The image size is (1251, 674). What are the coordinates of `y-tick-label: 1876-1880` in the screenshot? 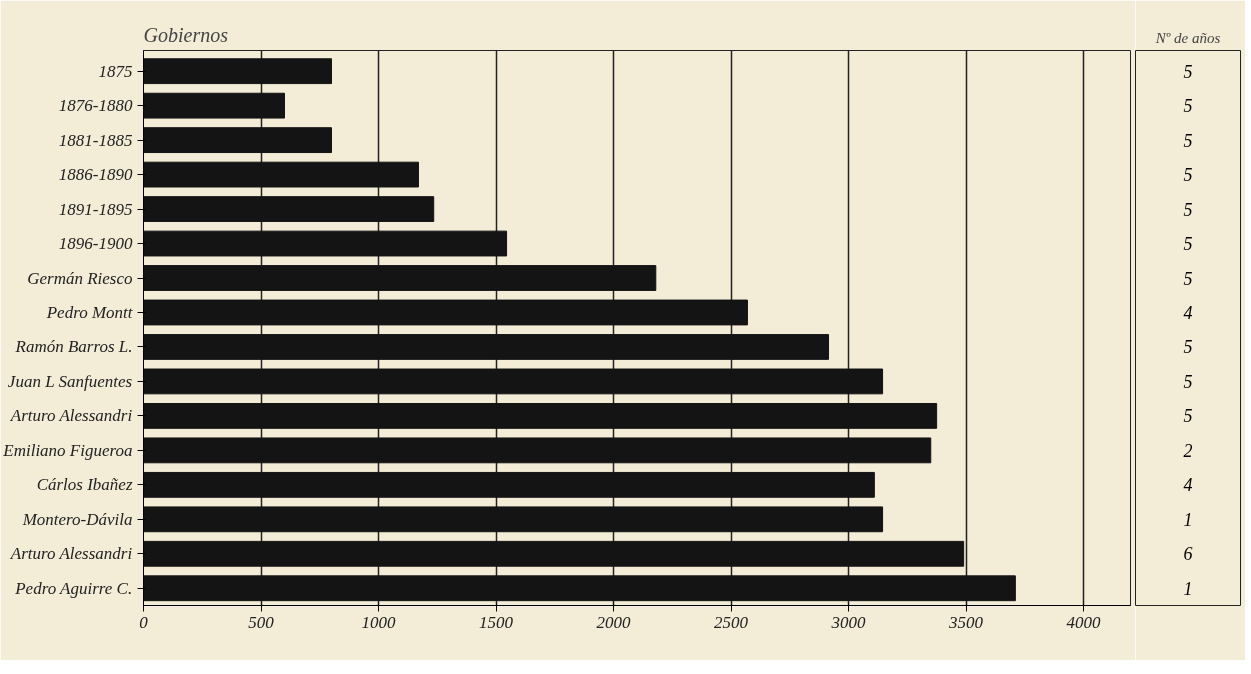 It's located at (95, 106).